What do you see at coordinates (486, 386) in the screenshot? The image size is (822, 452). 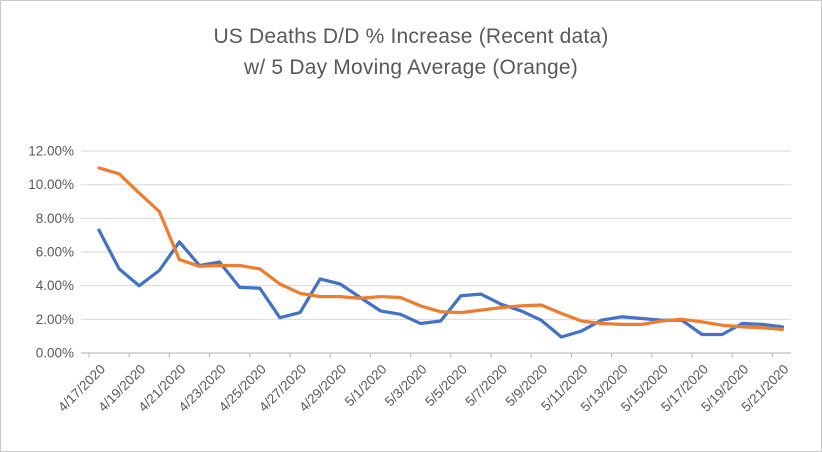 I see `x-axis-tick-label: 5/7/2020` at bounding box center [486, 386].